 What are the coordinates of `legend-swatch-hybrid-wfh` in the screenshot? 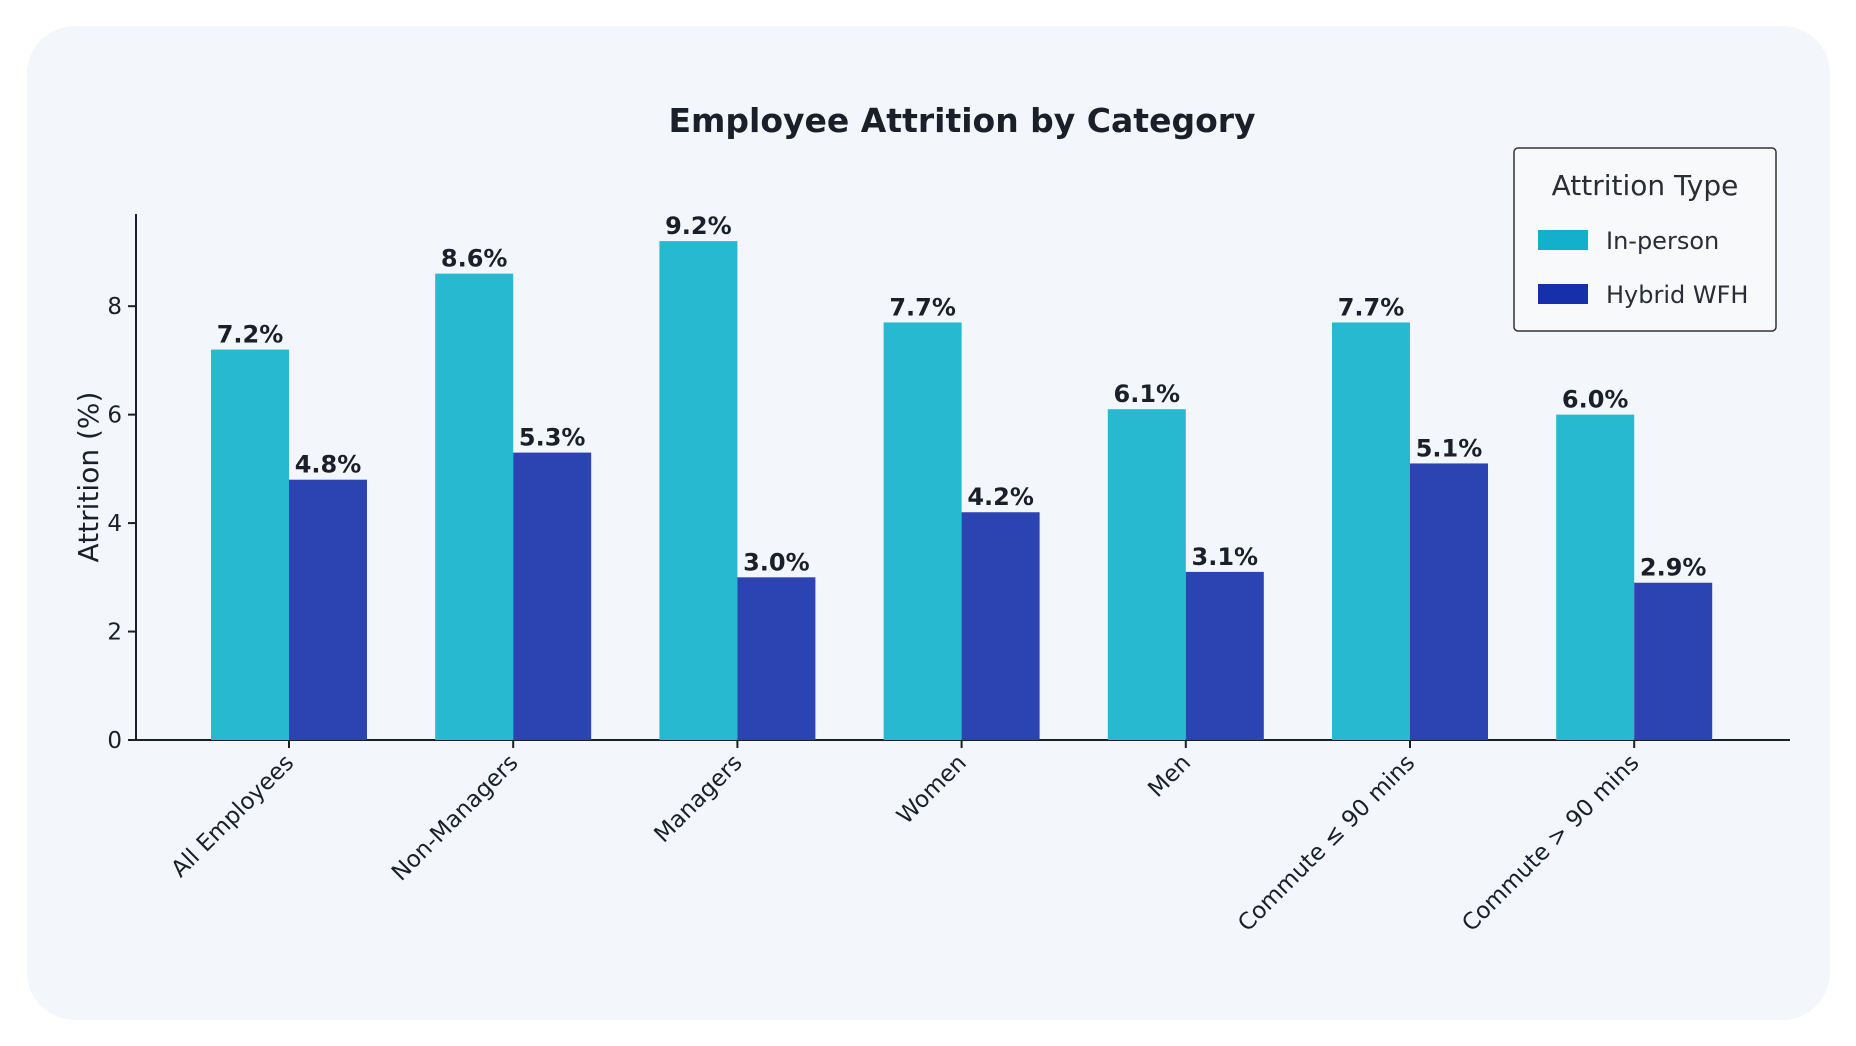 It's located at (1563, 294).